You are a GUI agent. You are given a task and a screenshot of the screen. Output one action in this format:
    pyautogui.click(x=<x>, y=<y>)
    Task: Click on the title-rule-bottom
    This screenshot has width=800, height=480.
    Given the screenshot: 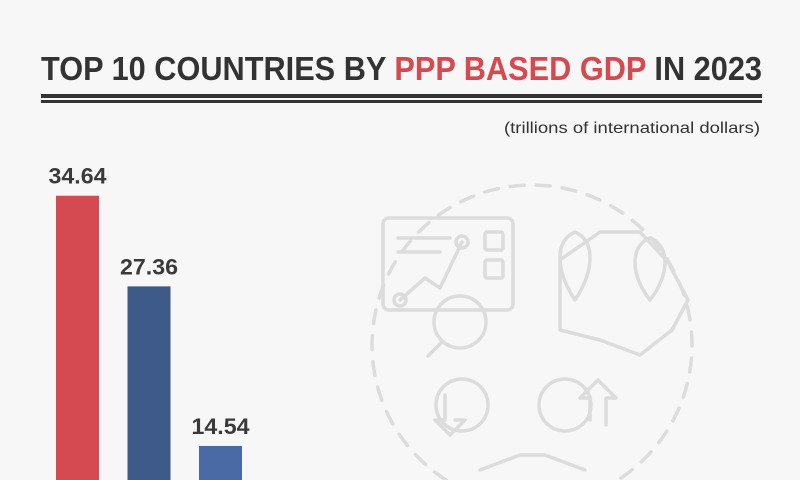 What is the action you would take?
    pyautogui.click(x=401, y=101)
    